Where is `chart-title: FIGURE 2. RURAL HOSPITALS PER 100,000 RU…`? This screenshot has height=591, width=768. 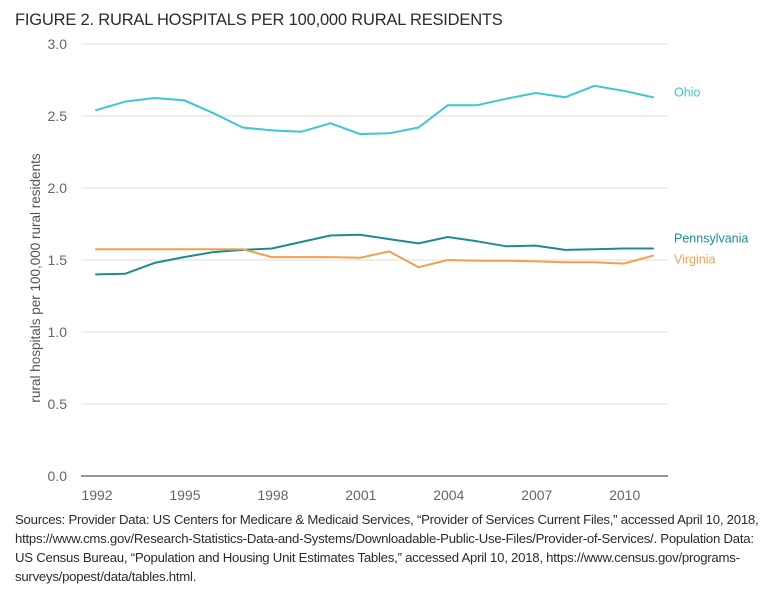
chart-title: FIGURE 2. RURAL HOSPITALS PER 100,000 RU… is located at coordinates (259, 20).